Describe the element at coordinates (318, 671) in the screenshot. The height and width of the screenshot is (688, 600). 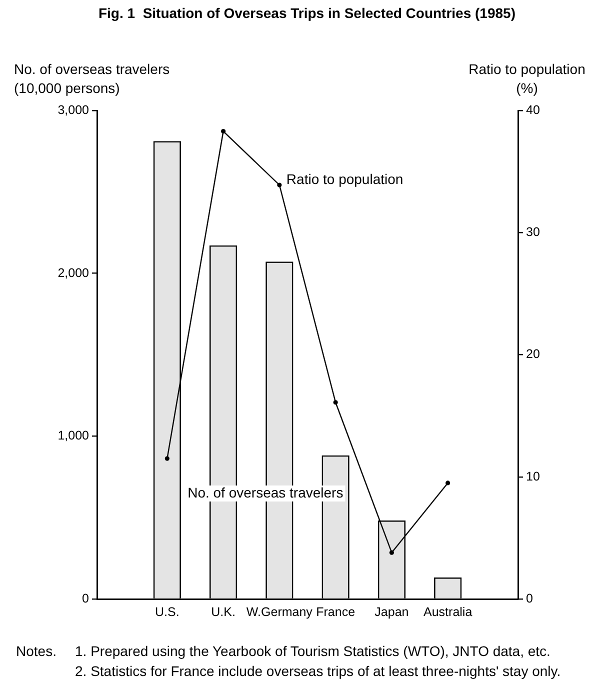
I see `text: 2. Statistics for France include overseas trips of at least three-nights' stay only.` at that location.